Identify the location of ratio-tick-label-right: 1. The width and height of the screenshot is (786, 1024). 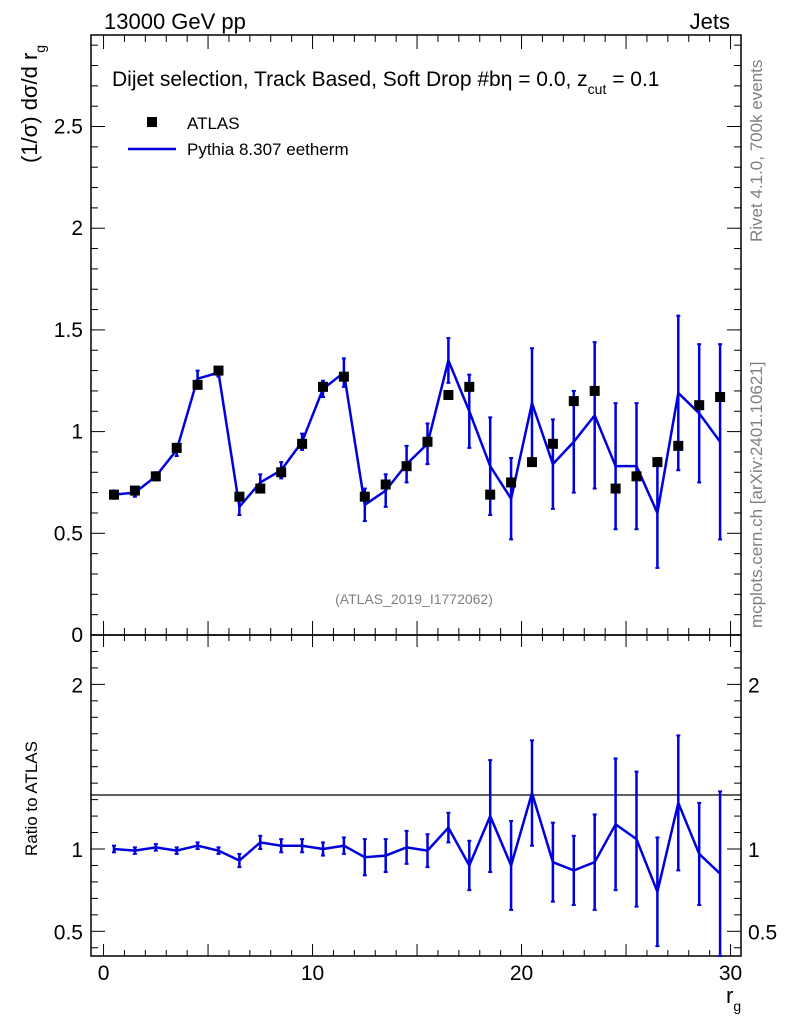
(754, 850).